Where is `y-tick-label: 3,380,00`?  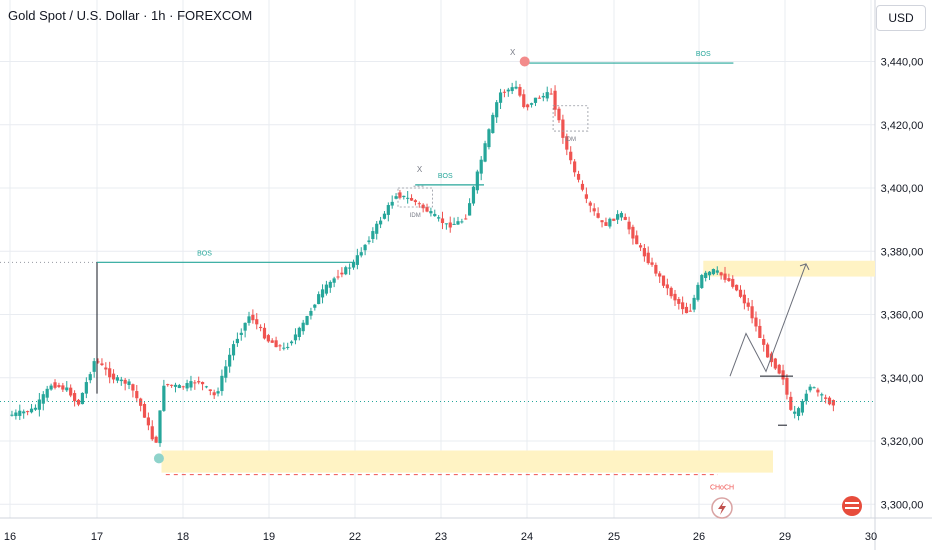 y-tick-label: 3,380,00 is located at coordinates (902, 252).